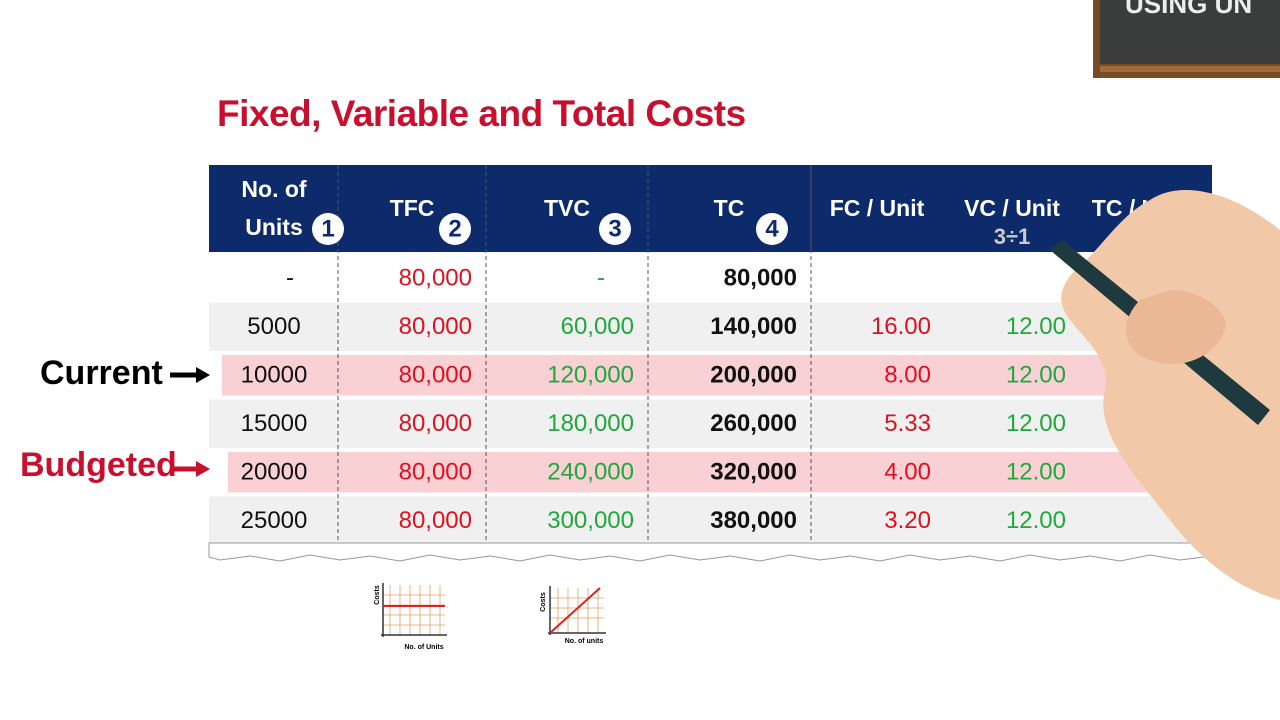 The height and width of the screenshot is (720, 1280). Describe the element at coordinates (1188, 9) in the screenshot. I see `board-text: USING UN` at that location.